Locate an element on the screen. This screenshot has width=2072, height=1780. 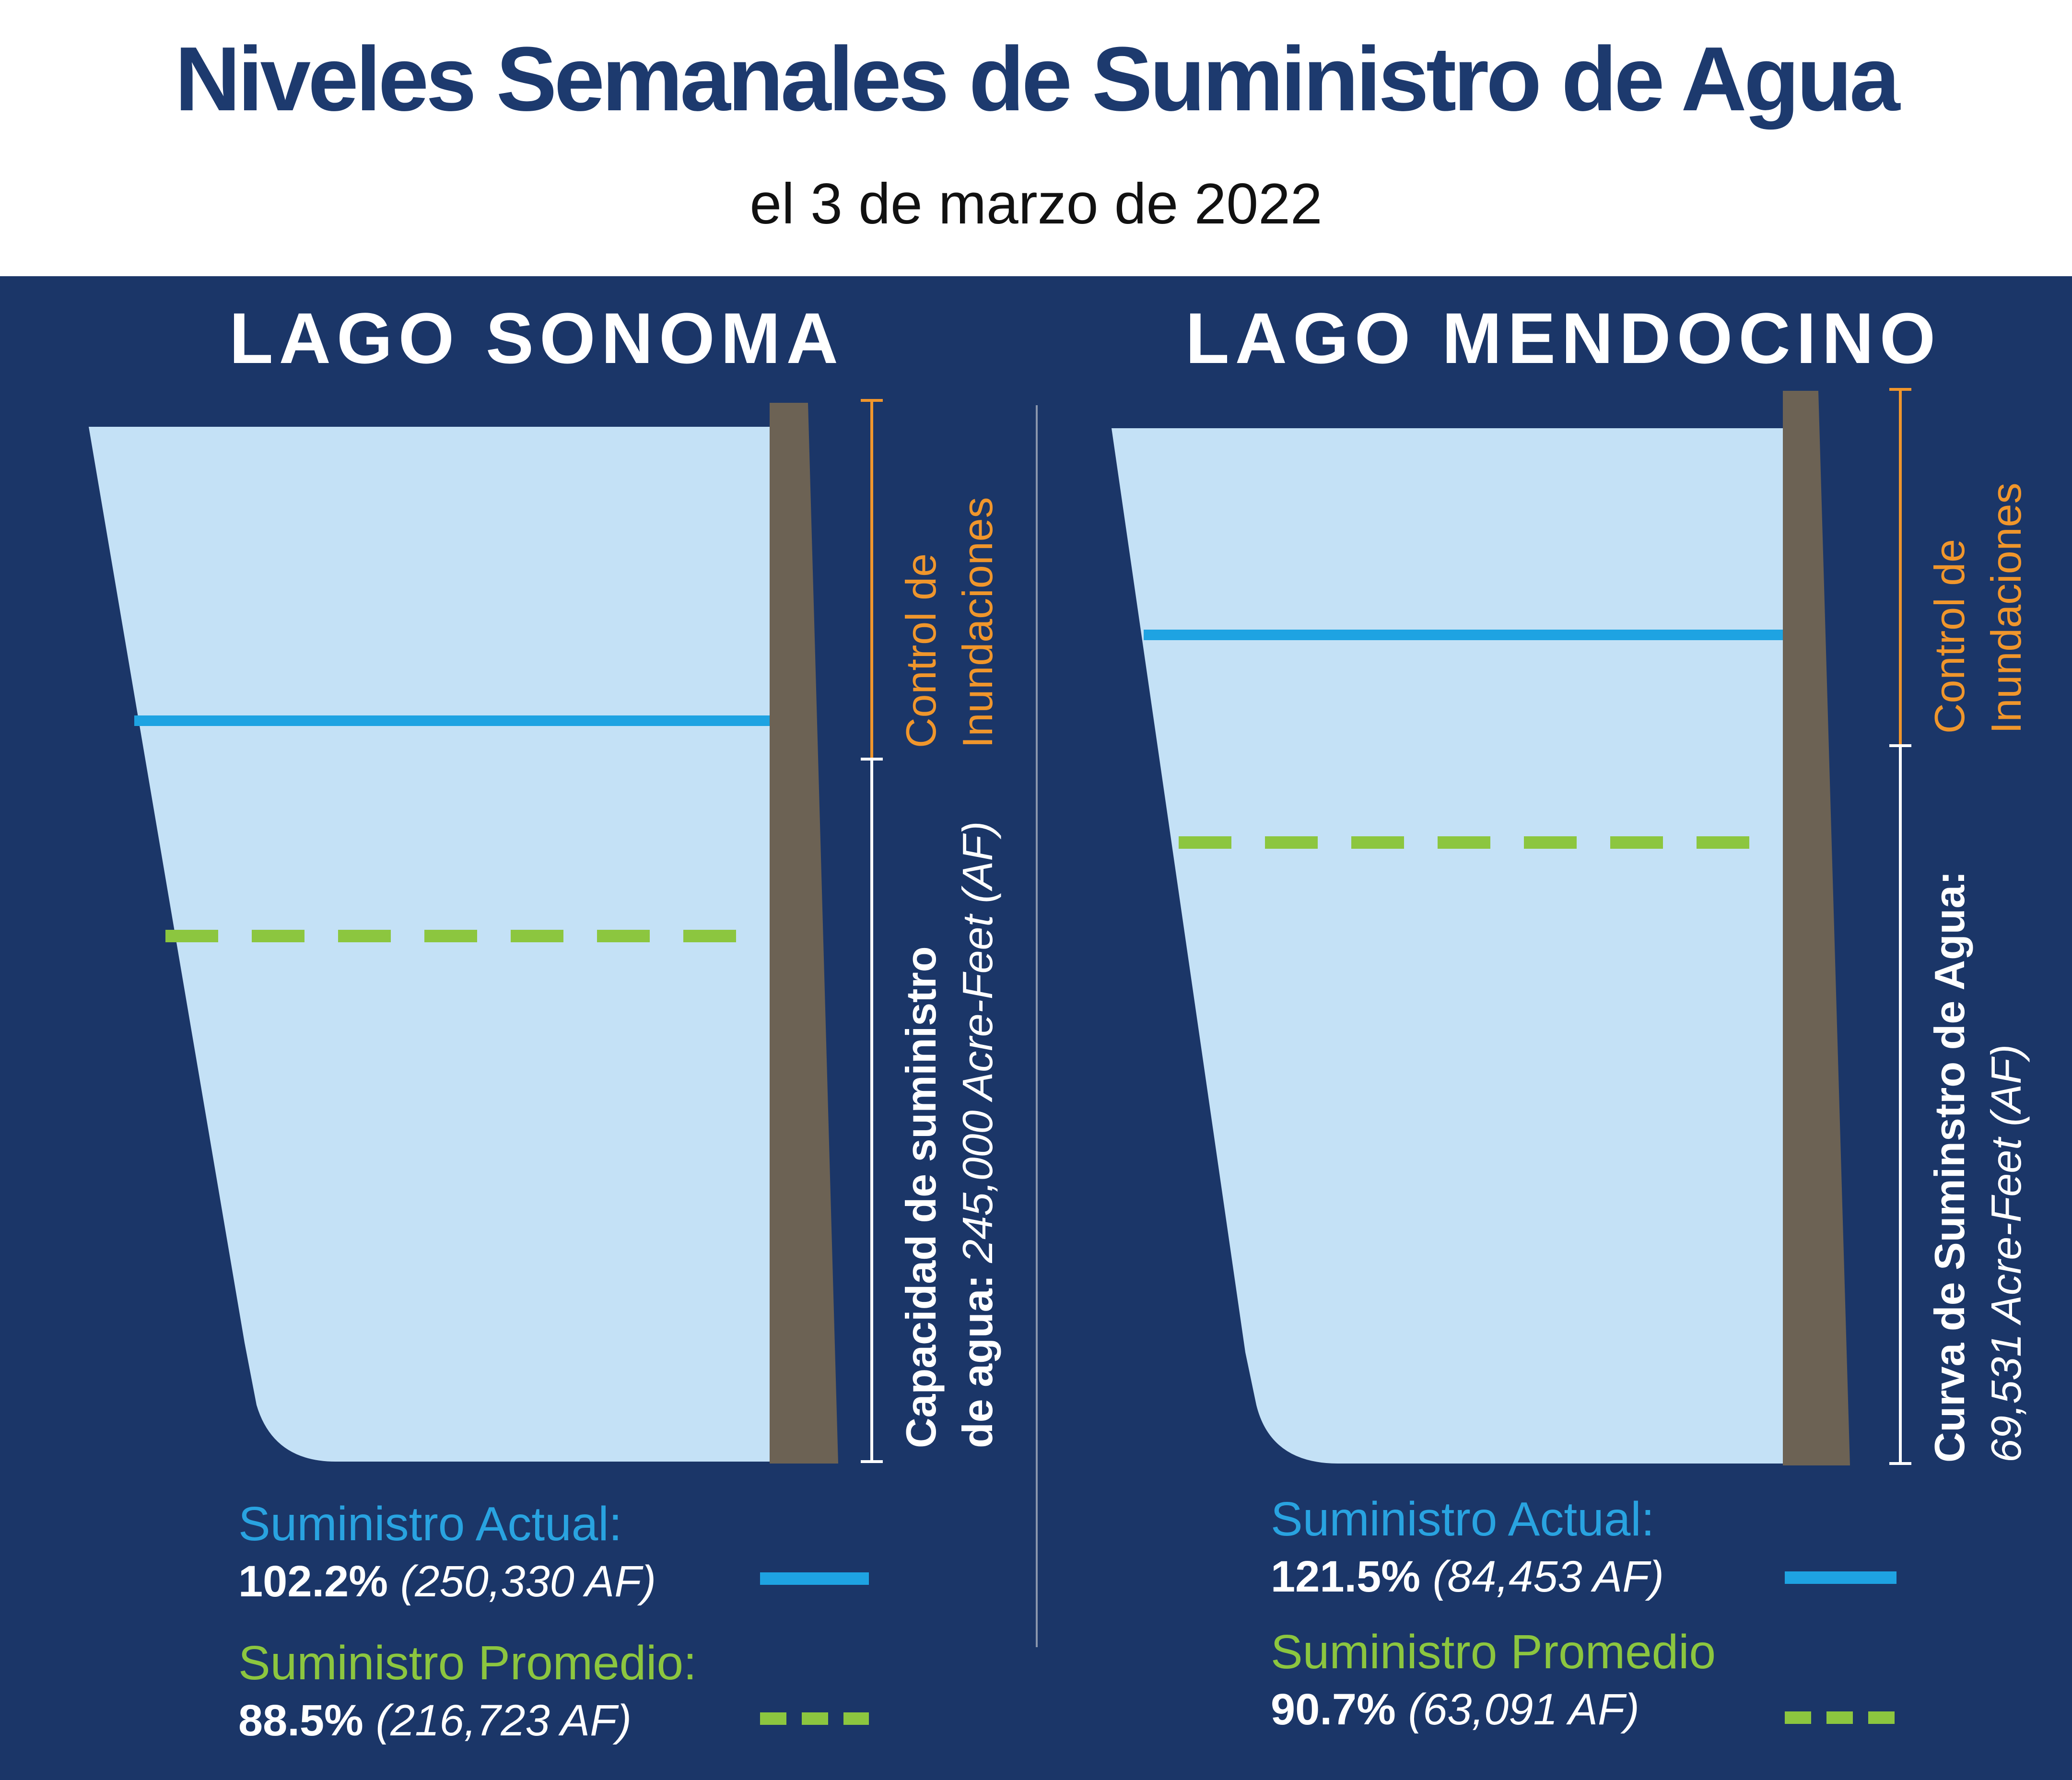
legend-average-value: 88.5% (216,723 AF) is located at coordinates (435, 1721).